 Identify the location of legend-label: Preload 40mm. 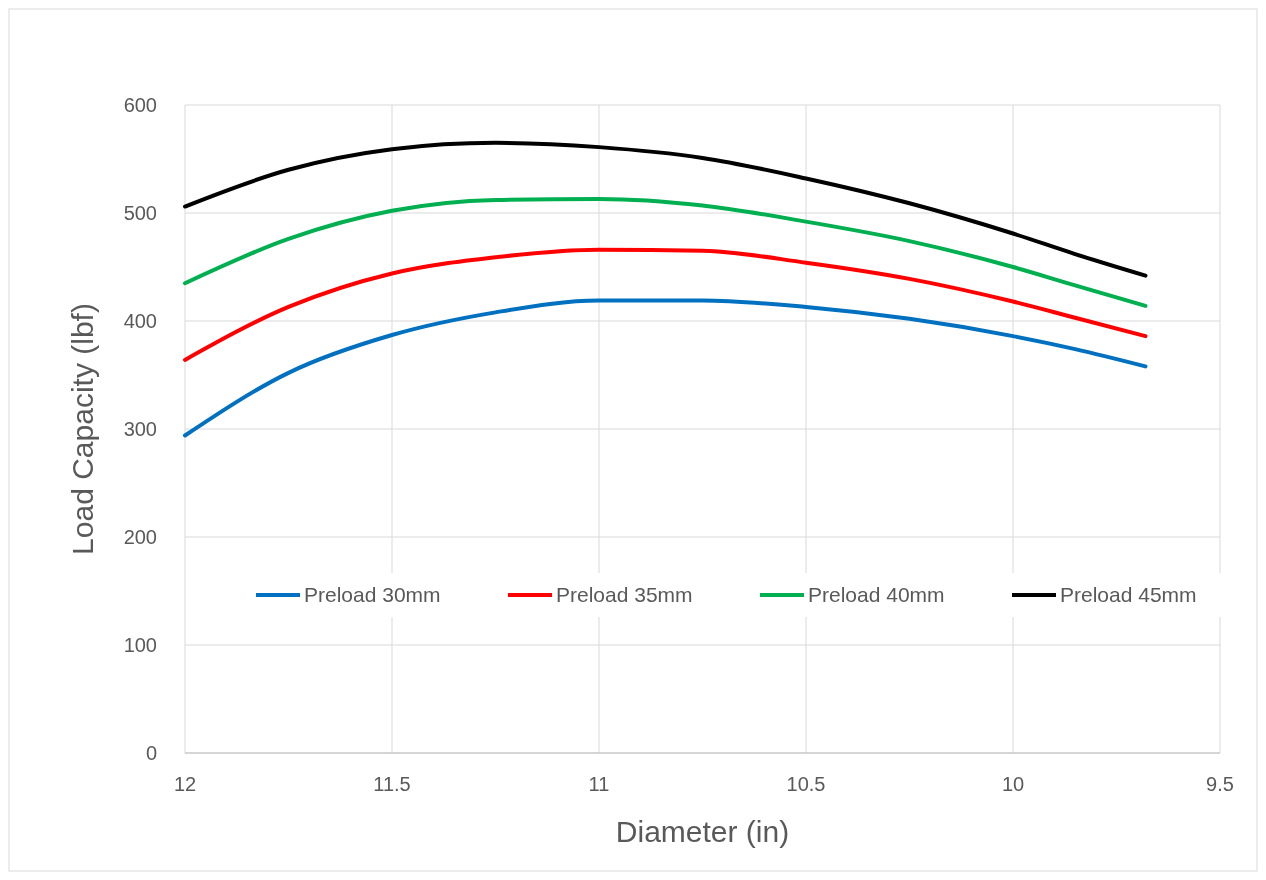
(876, 595).